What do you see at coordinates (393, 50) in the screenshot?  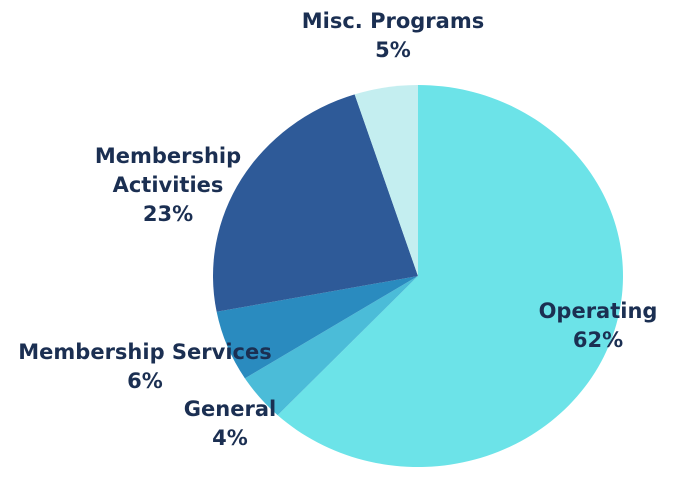 I see `slice-value: 5%` at bounding box center [393, 50].